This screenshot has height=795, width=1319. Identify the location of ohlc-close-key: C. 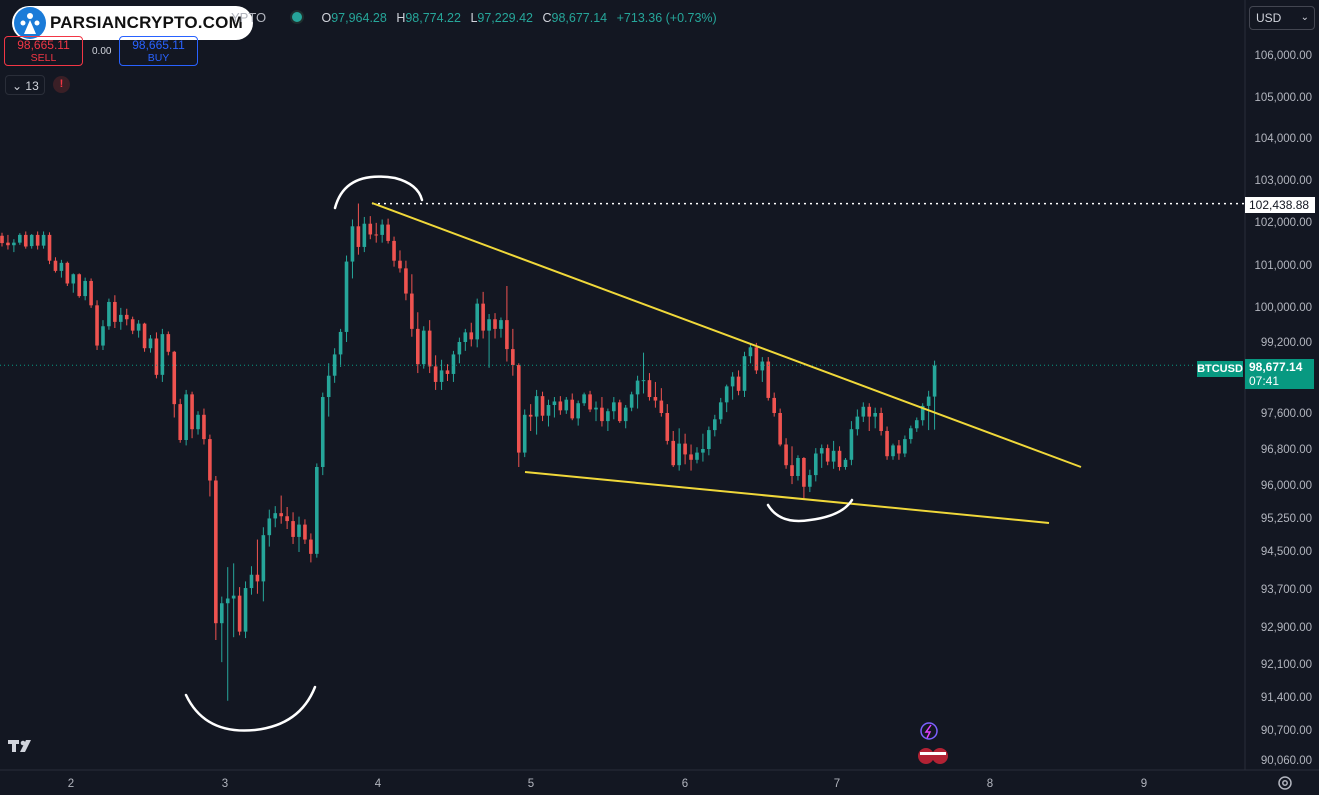
(547, 18).